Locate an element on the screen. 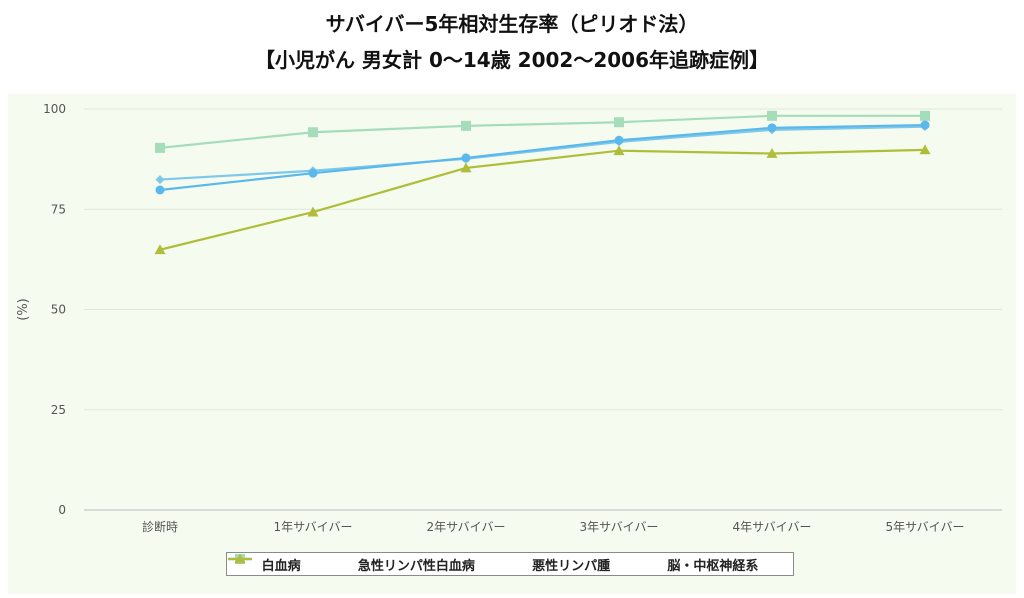 This screenshot has height=598, width=1024. legend-item: 白血病 is located at coordinates (264, 564).